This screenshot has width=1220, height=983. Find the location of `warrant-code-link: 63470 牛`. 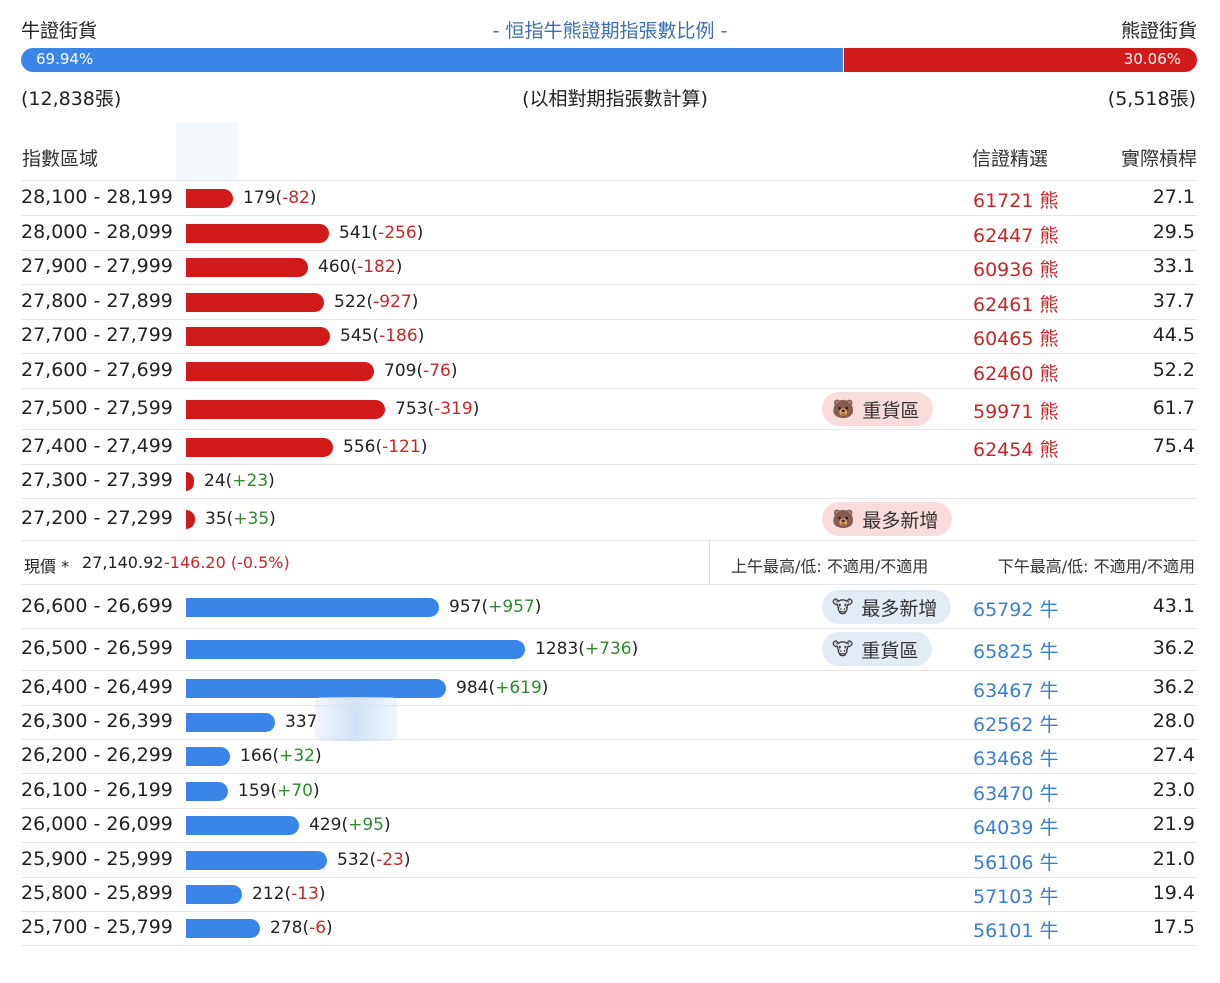

warrant-code-link: 63470 牛 is located at coordinates (1016, 792).